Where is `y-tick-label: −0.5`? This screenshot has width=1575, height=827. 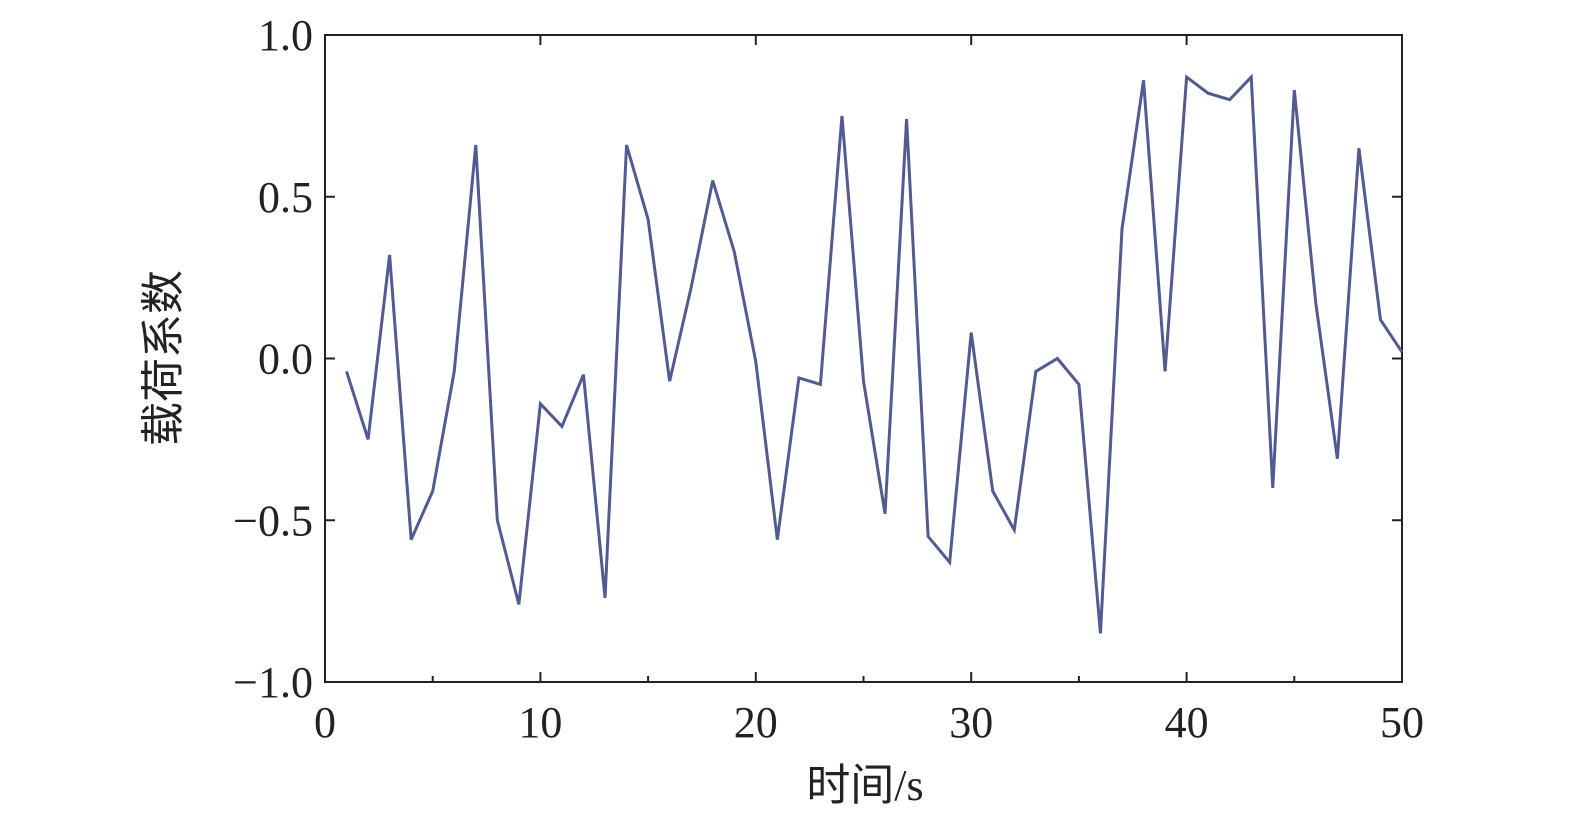 y-tick-label: −0.5 is located at coordinates (273, 520).